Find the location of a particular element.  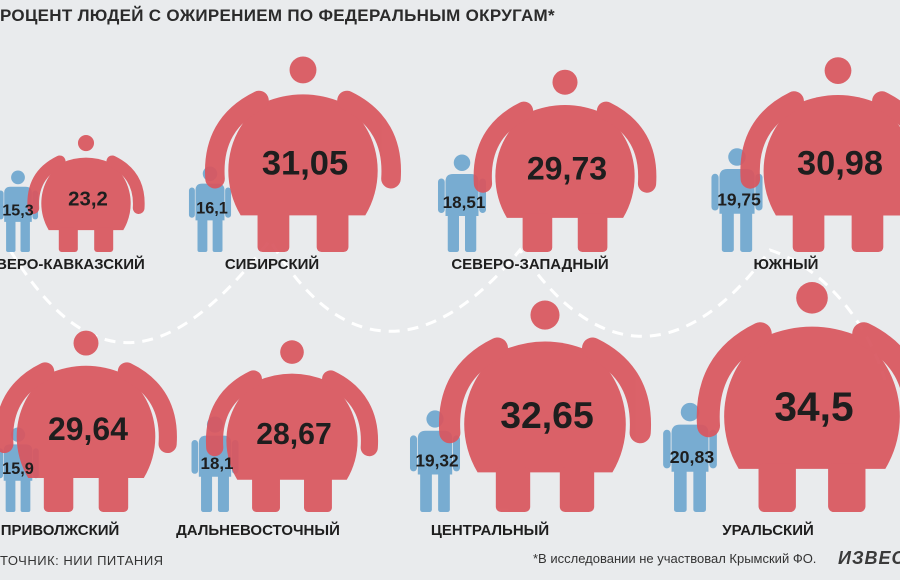

blue-value-label: 18,51 is located at coordinates (464, 202).